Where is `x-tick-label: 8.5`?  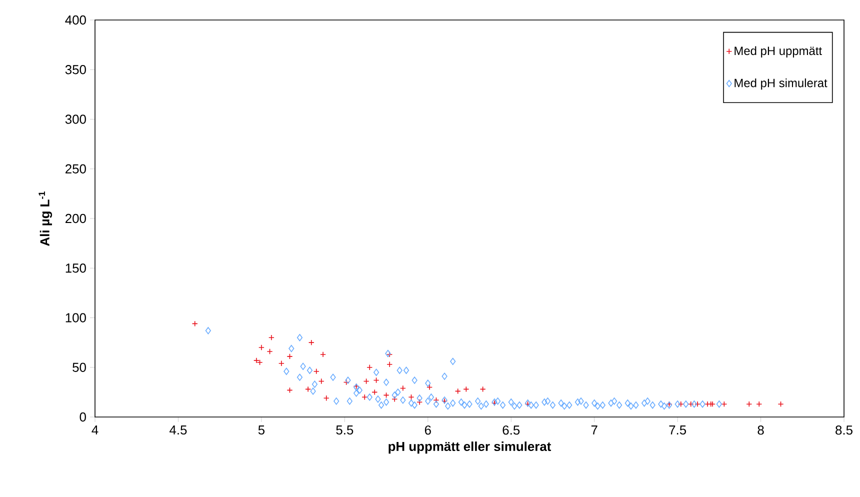 x-tick-label: 8.5 is located at coordinates (844, 430).